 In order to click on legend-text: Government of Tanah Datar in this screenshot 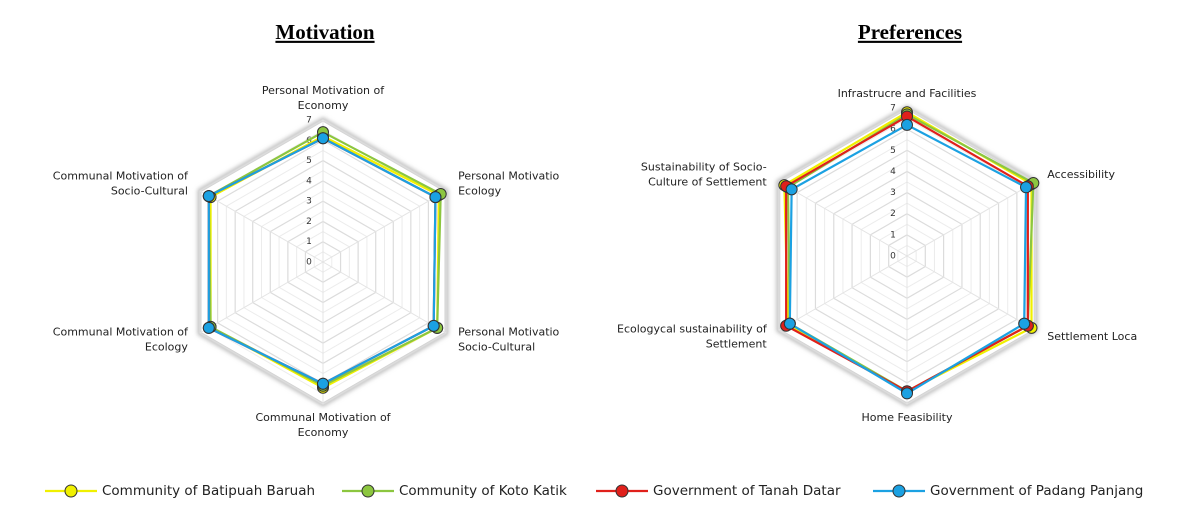, I will do `click(747, 491)`.